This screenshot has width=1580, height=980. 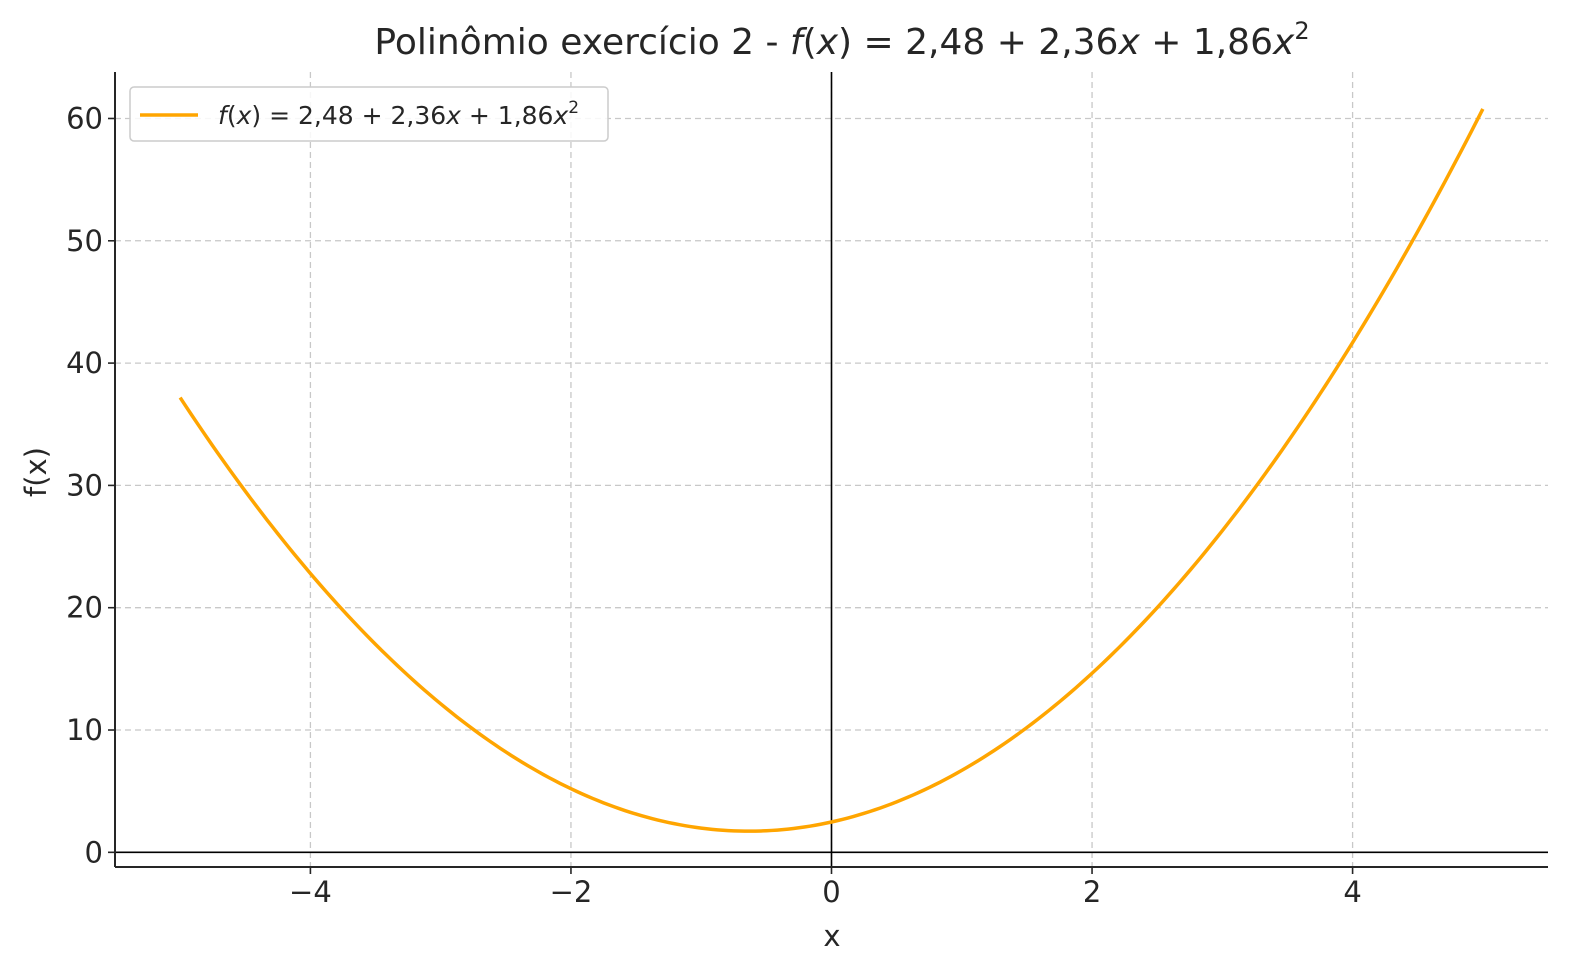 I want to click on x-tick-label-4: 4, so click(x=1352, y=892).